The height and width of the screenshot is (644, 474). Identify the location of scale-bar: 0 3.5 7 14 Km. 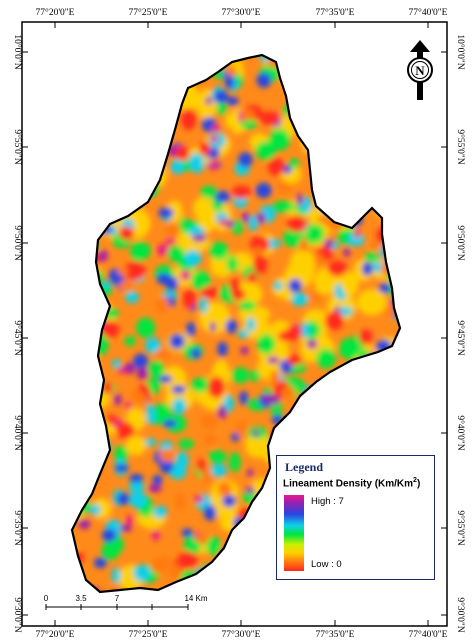
(126, 602).